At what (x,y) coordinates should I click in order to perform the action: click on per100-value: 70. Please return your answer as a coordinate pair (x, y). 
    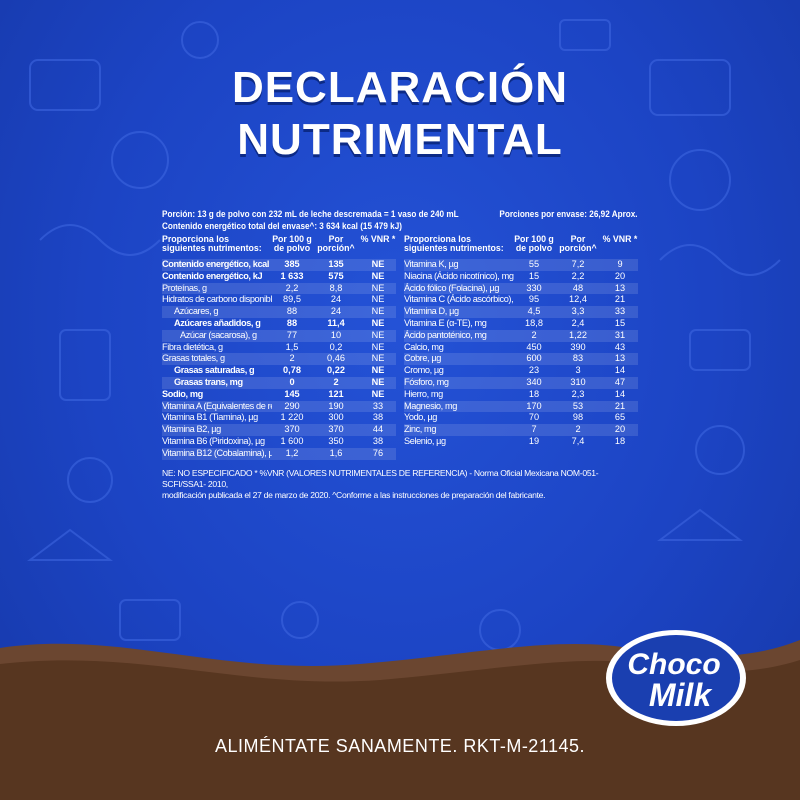
    Looking at the image, I should click on (534, 417).